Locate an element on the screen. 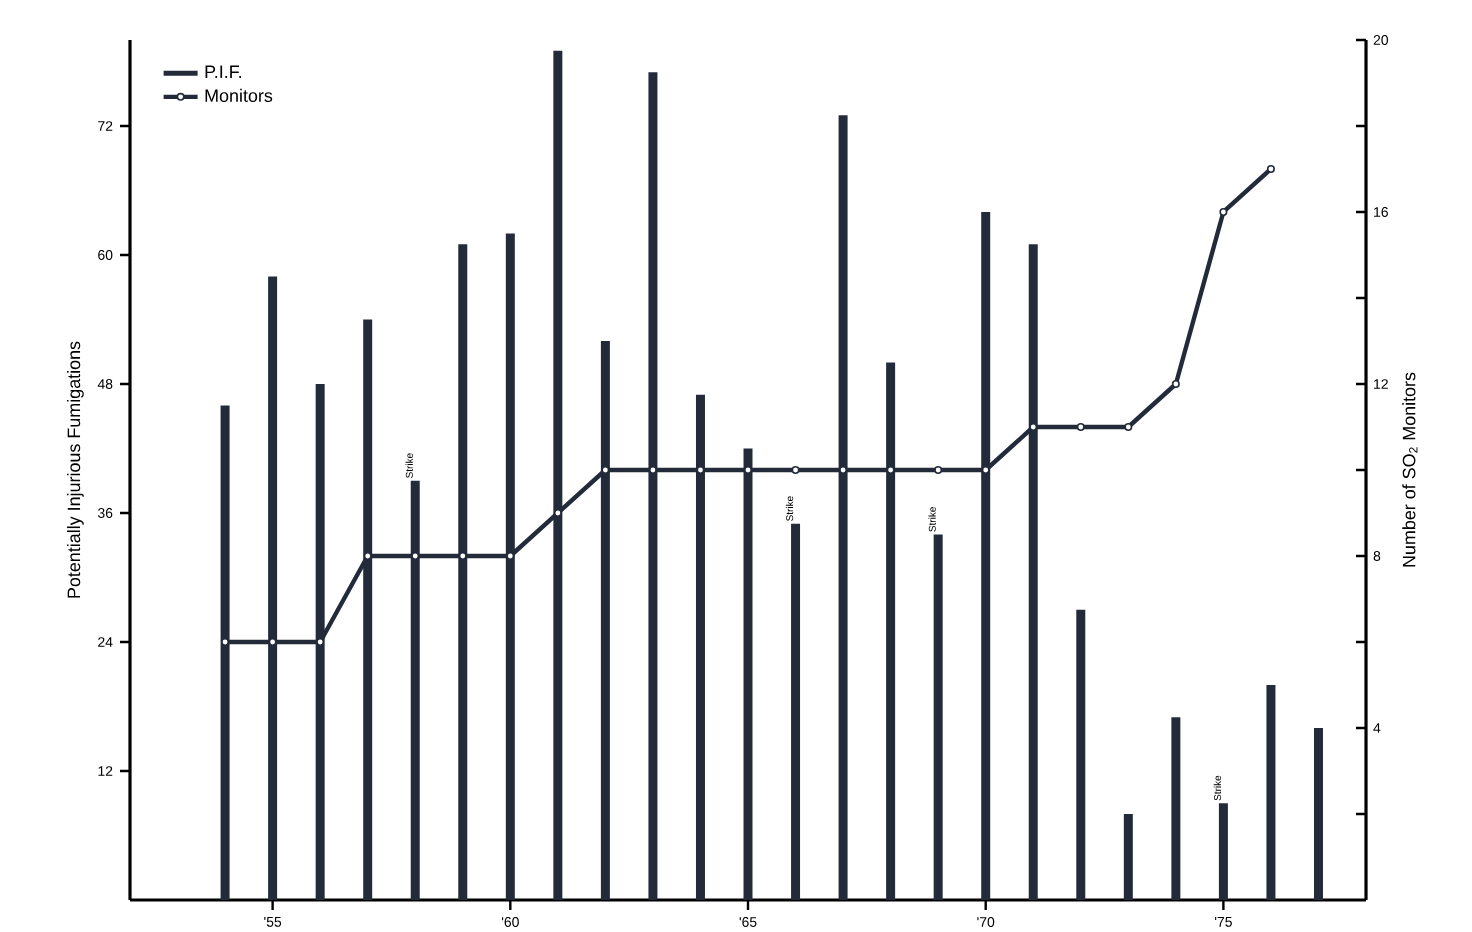 Image resolution: width=1472 pixels, height=932 pixels. y2-axis-title: Number of SO$_{2}$ Monitors is located at coordinates (1410, 469).